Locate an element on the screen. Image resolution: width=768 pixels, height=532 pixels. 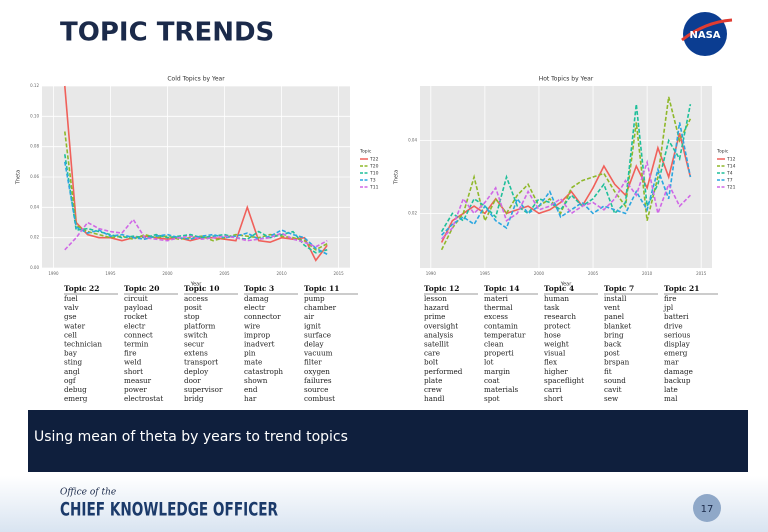
table-header: Topic 20 is located at coordinates (141, 288).